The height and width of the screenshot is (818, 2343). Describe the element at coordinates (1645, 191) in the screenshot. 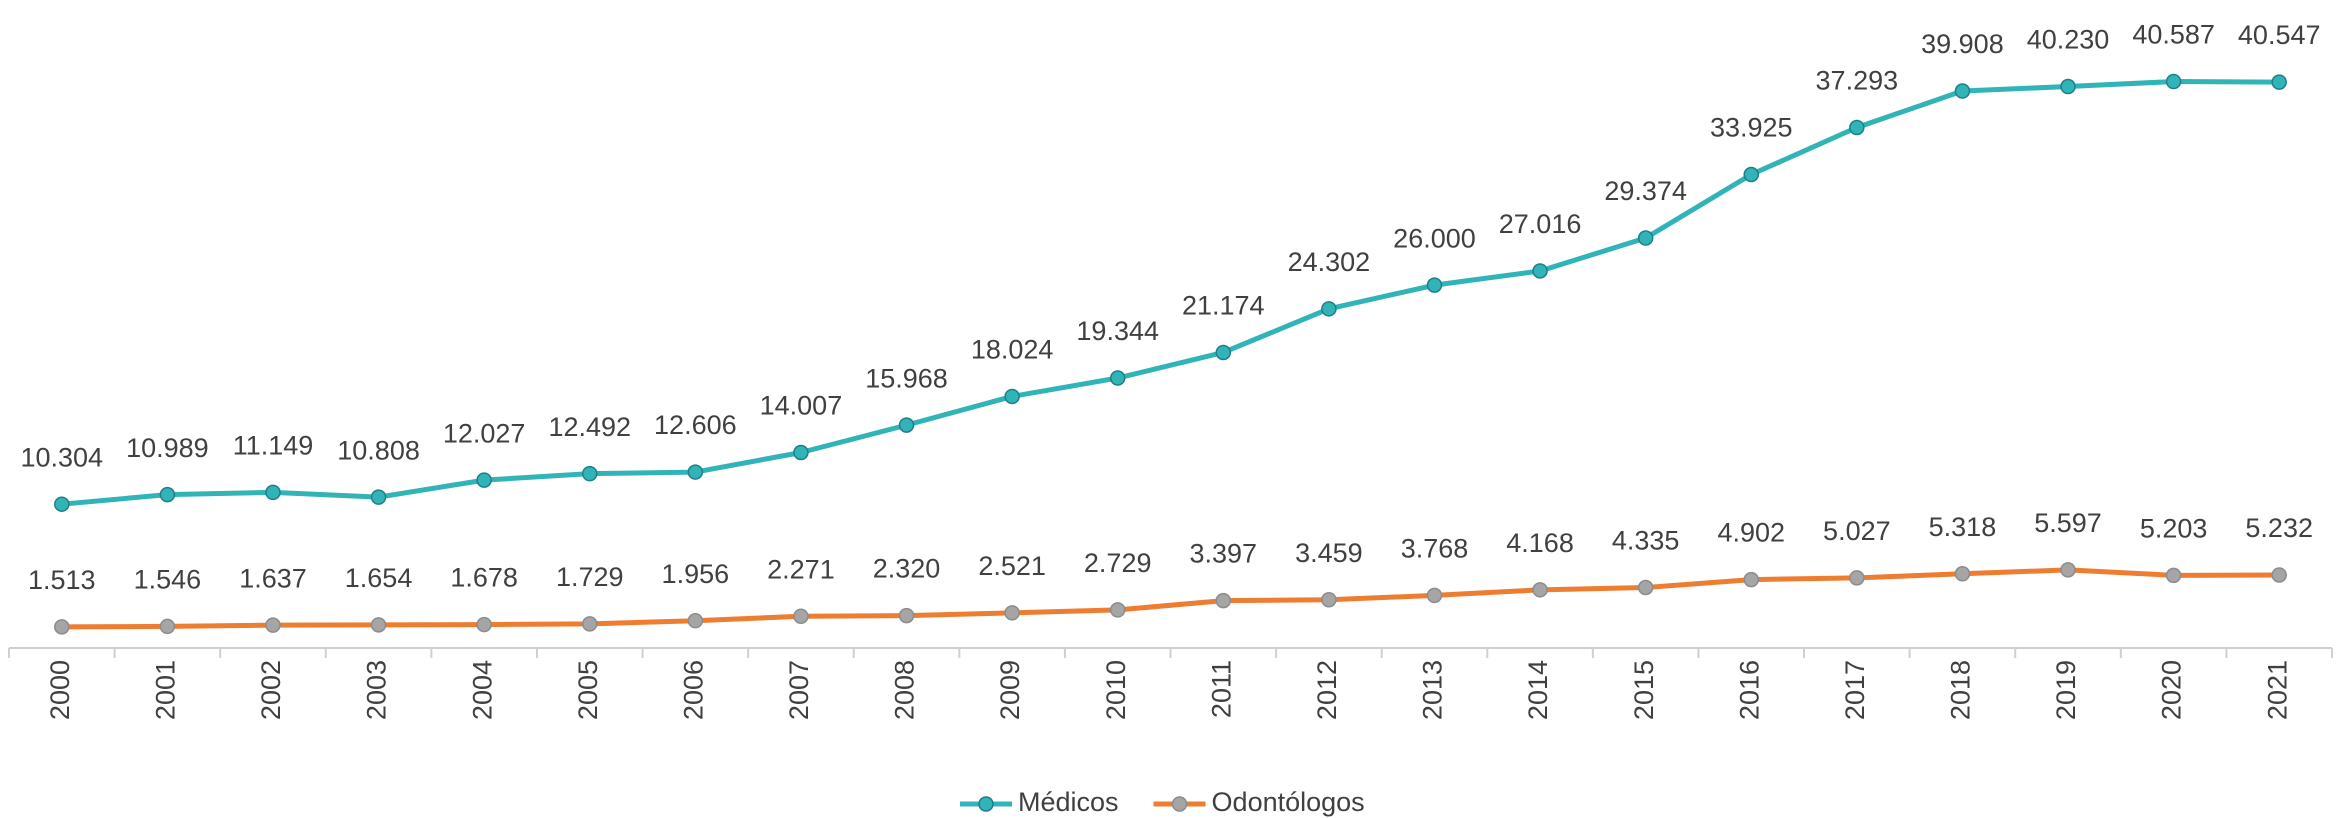

I see `data-label: 29.374` at that location.